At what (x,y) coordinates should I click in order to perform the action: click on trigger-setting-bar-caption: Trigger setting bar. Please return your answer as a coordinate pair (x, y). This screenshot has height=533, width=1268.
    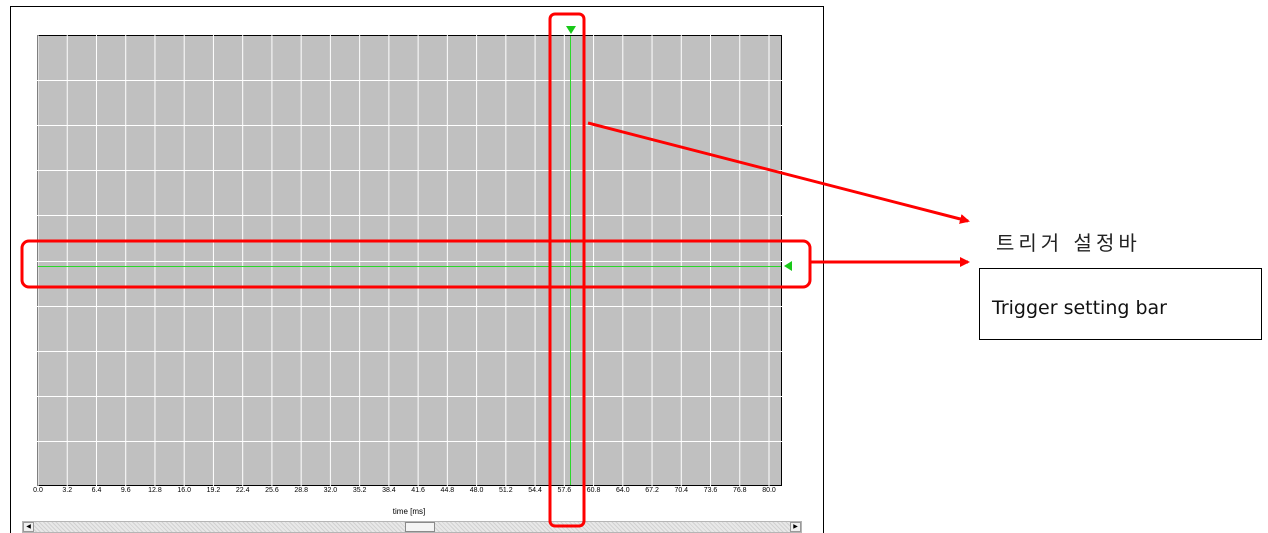
    Looking at the image, I should click on (1079, 308).